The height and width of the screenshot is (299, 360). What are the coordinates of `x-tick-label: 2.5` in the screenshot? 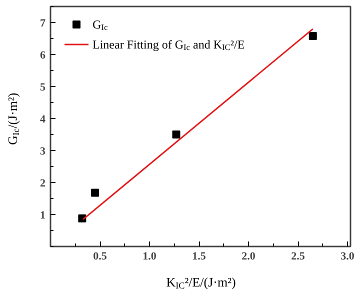 It's located at (298, 256).